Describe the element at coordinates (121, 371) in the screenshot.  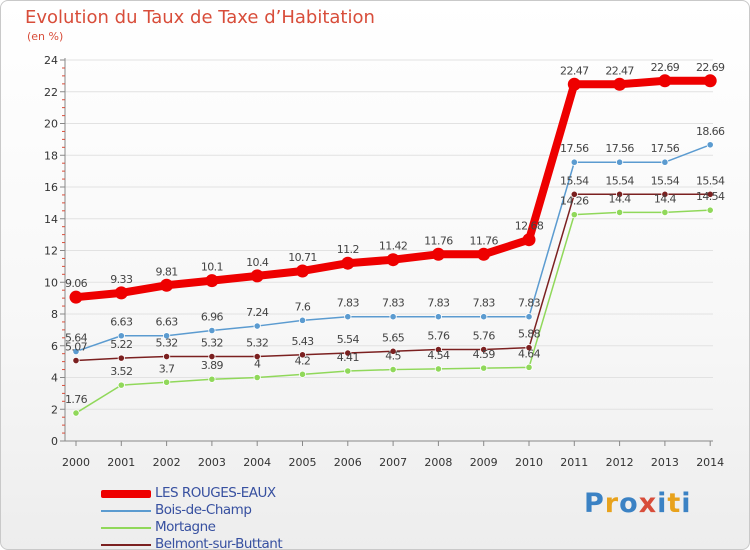
I see `data-label: 3.52` at that location.